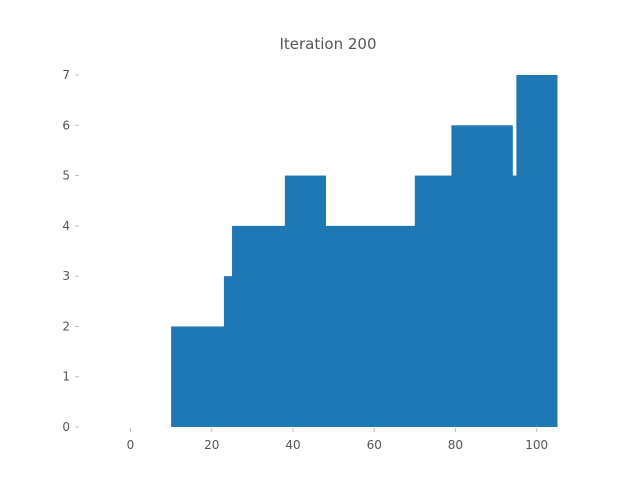 This screenshot has width=640, height=480. What do you see at coordinates (374, 445) in the screenshot?
I see `x-tick-label-60: 60` at bounding box center [374, 445].